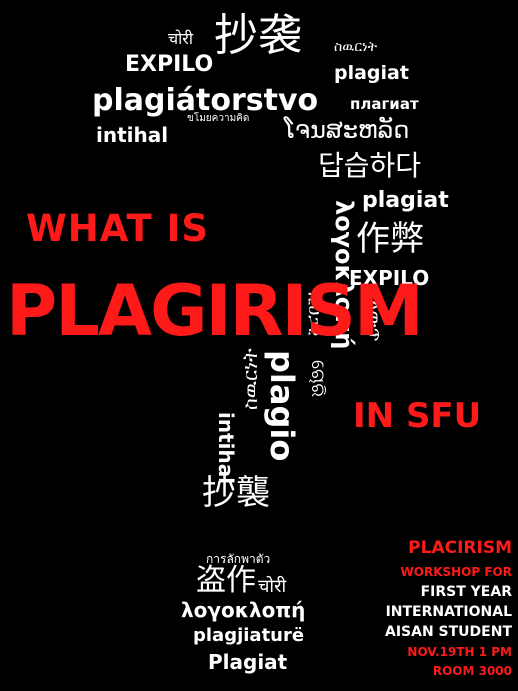 The width and height of the screenshot is (518, 691). Describe the element at coordinates (243, 610) in the screenshot. I see `cloud-word: λογοκλοπή` at that location.